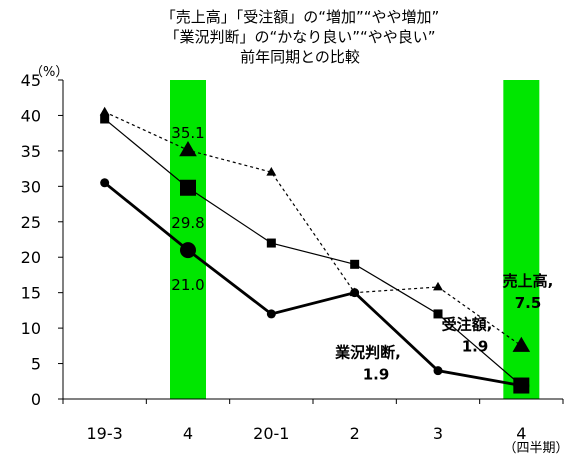  I want to click on y-tick-label: 30, so click(31, 186).